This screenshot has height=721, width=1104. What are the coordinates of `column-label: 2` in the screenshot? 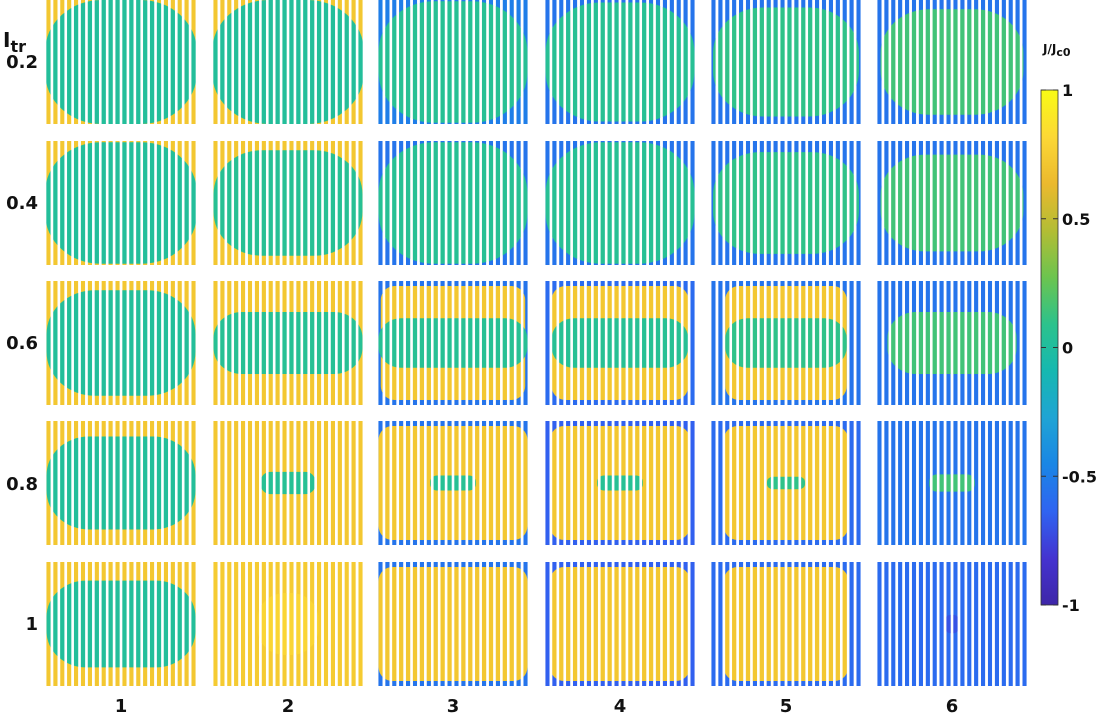 It's located at (288, 706).